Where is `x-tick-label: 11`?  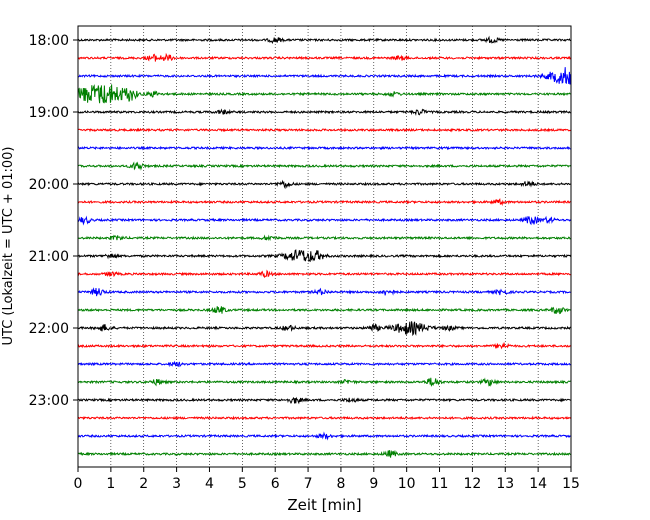 x-tick-label: 11 is located at coordinates (440, 484).